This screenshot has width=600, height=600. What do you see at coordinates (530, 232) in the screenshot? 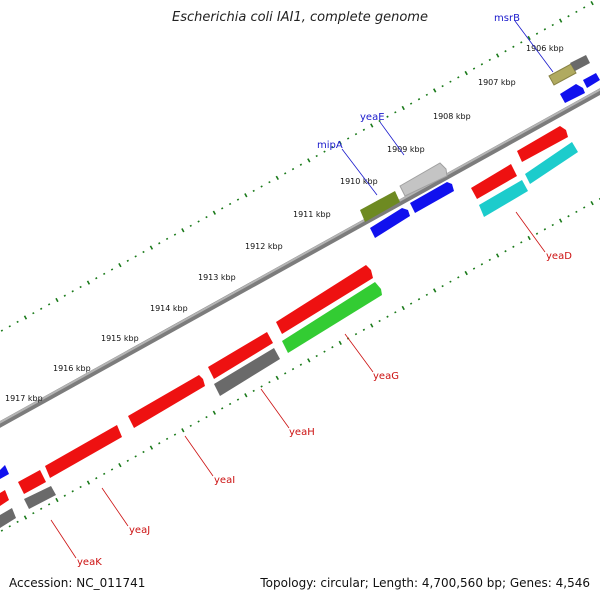
I see `leader-yeaD` at bounding box center [530, 232].